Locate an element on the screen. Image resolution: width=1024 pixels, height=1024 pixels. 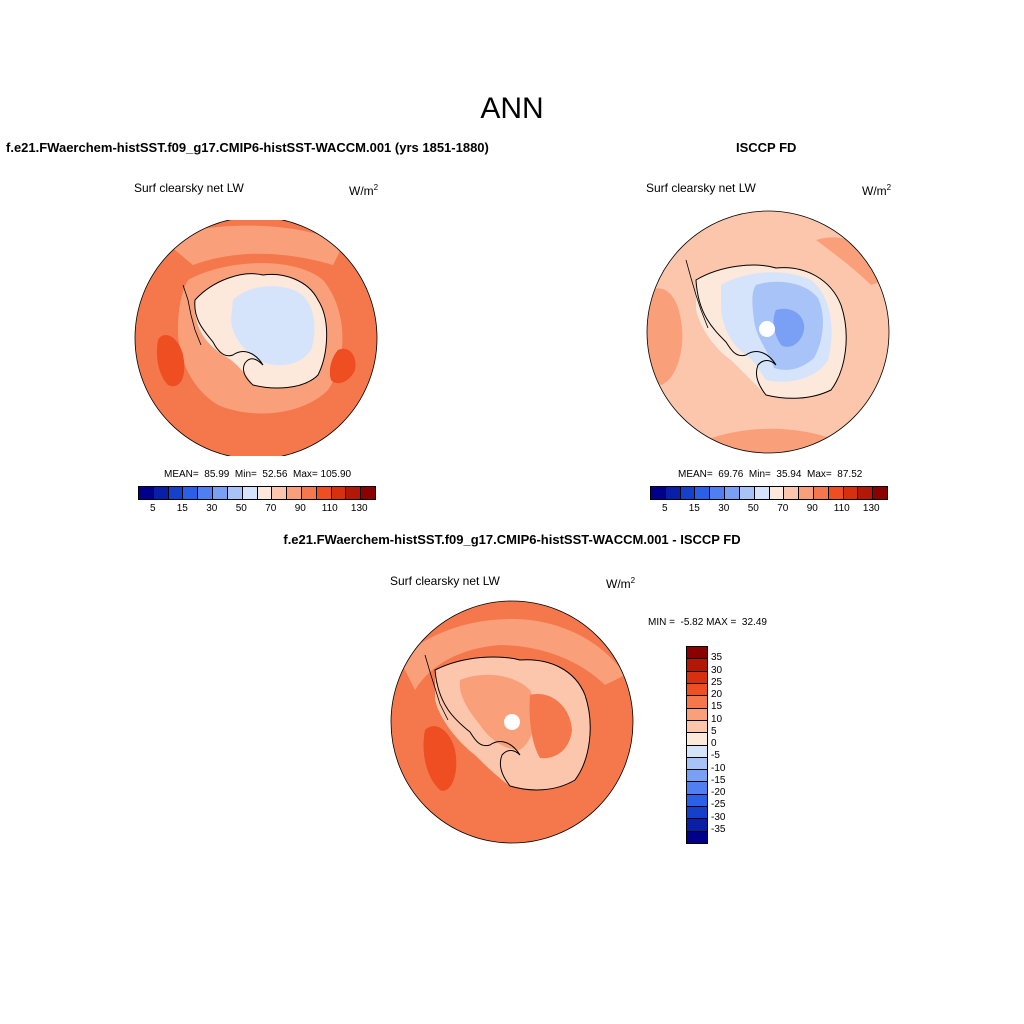
diff-coastline is located at coordinates (512, 723).